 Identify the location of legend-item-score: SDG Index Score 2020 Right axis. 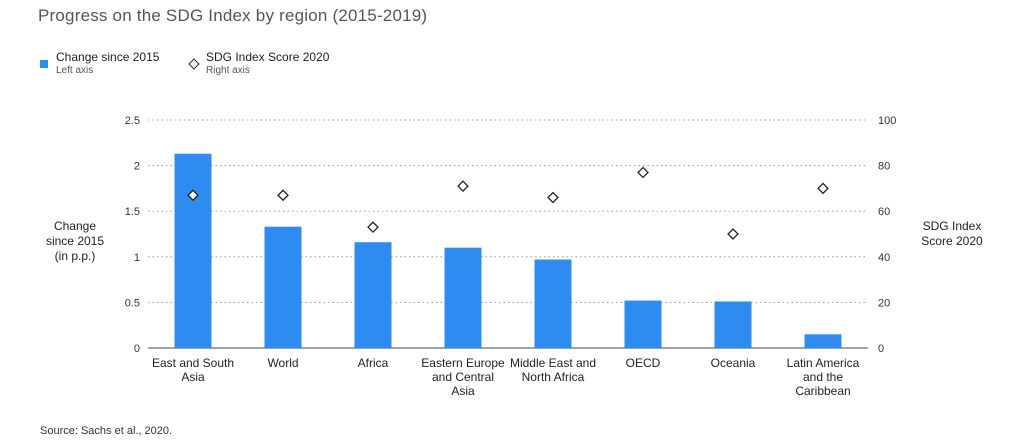
(259, 64).